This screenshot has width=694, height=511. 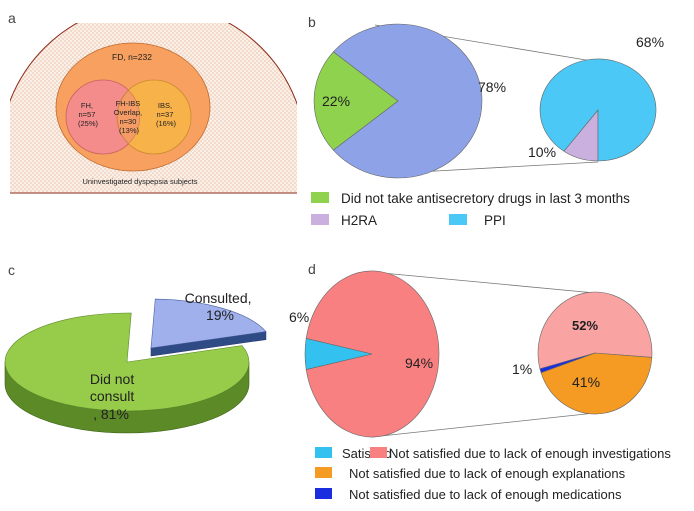 I want to click on overlap-label-line: n=30, so click(x=128, y=121).